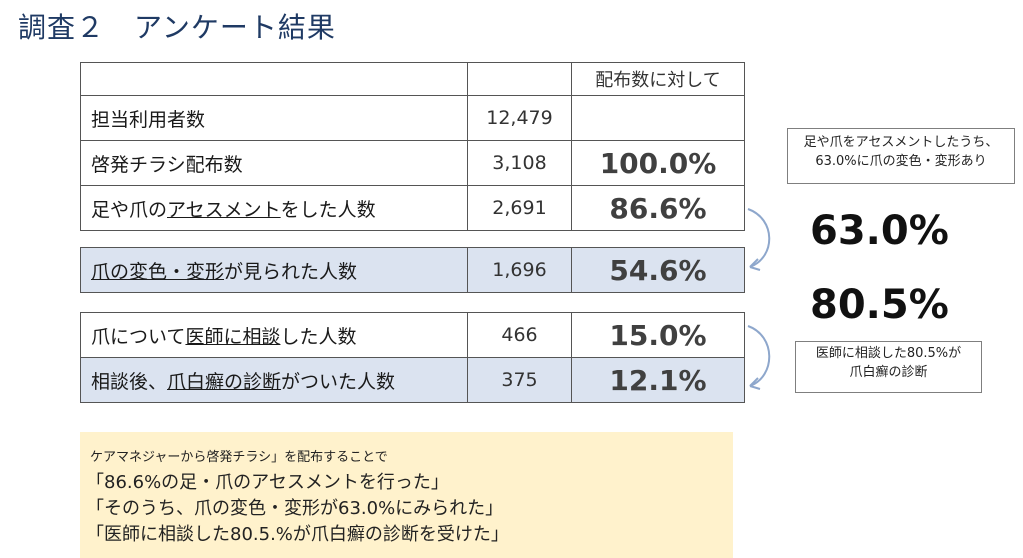  I want to click on label-part: 爪について, so click(138, 336).